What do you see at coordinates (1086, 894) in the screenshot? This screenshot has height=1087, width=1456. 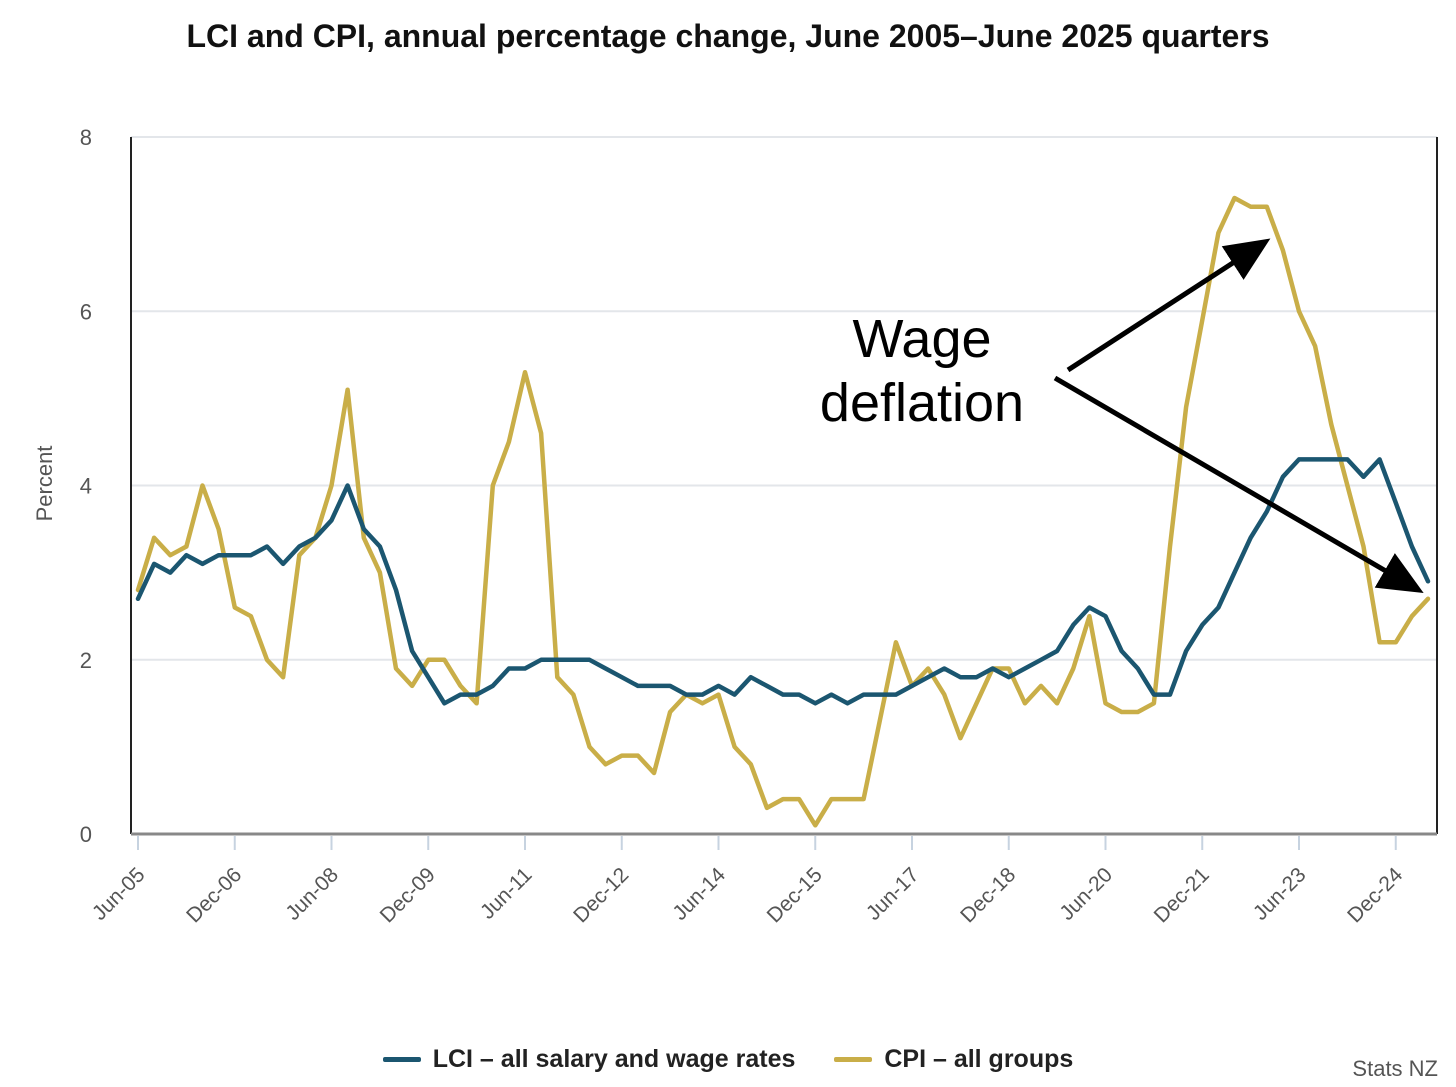 I see `x-tick-label-Jun-20: Jun-20` at bounding box center [1086, 894].